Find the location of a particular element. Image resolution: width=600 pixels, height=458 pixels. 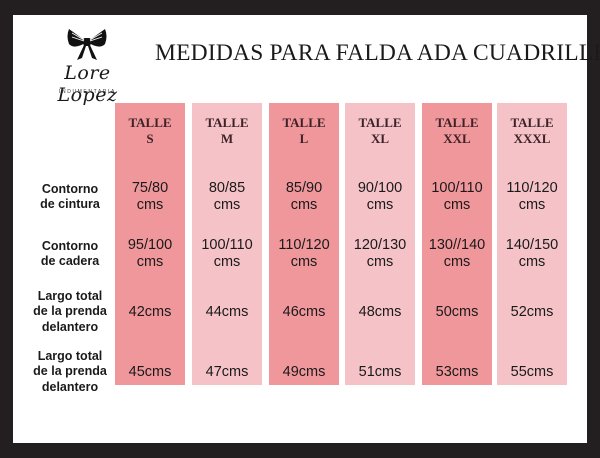

measurement-value: 53cms is located at coordinates (457, 371).